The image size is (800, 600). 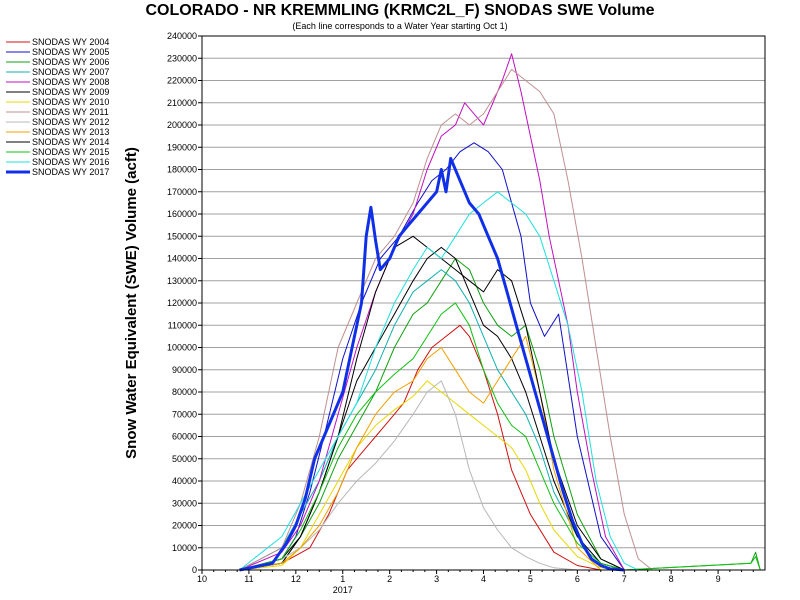 I want to click on series-line-snodas-wy-2012, so click(x=408, y=475).